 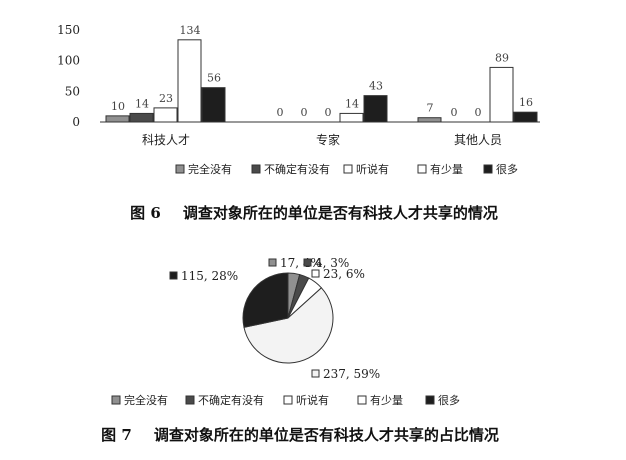 I want to click on bar-legend: 完全没有 不确定有没有 听说有 有少量 很多, so click(x=346, y=169).